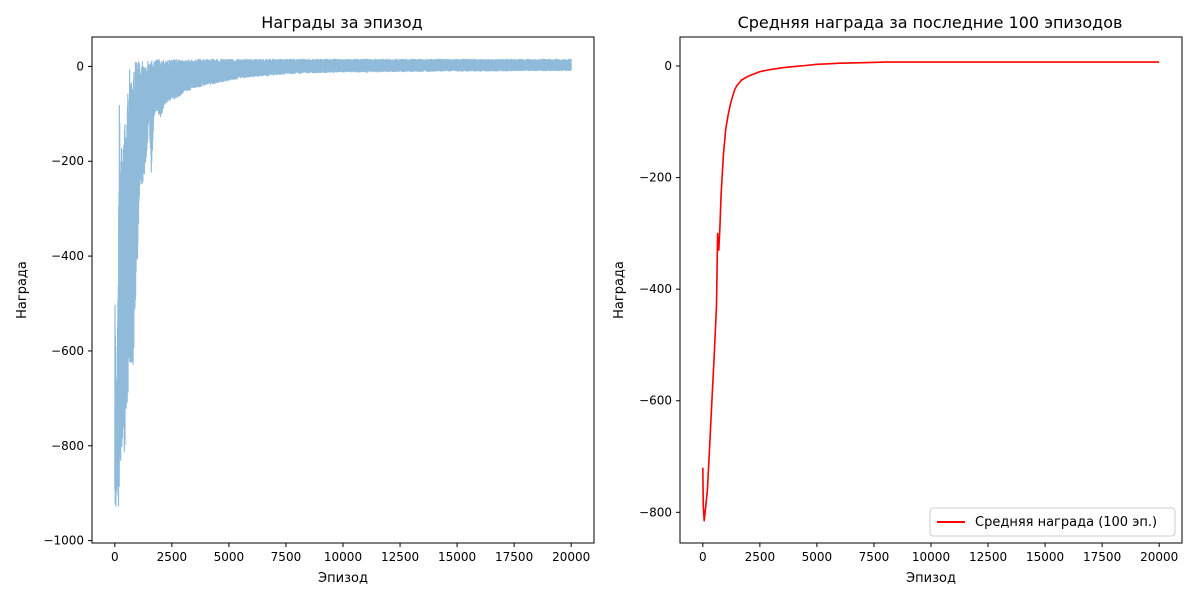 The height and width of the screenshot is (600, 1200). What do you see at coordinates (341, 22) in the screenshot?
I see `chart-title: Награды за эпизод` at bounding box center [341, 22].